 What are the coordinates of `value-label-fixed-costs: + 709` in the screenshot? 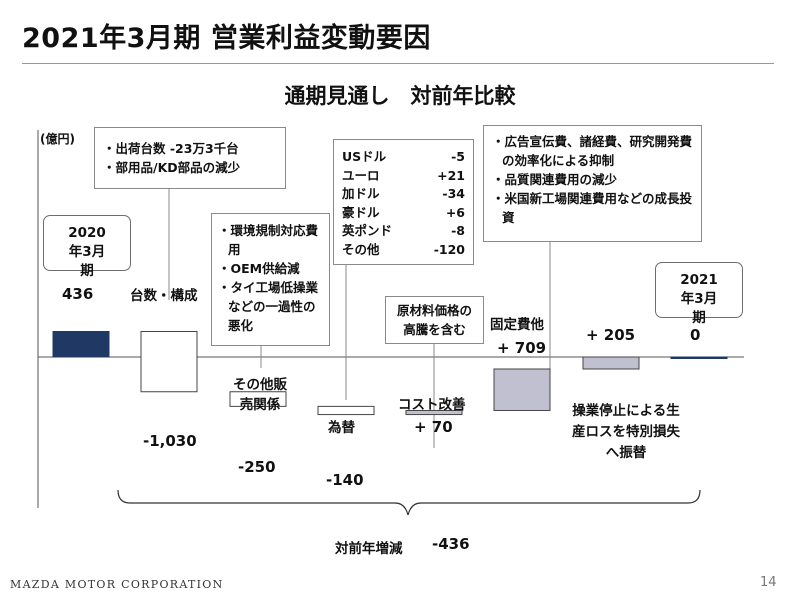 It's located at (522, 348).